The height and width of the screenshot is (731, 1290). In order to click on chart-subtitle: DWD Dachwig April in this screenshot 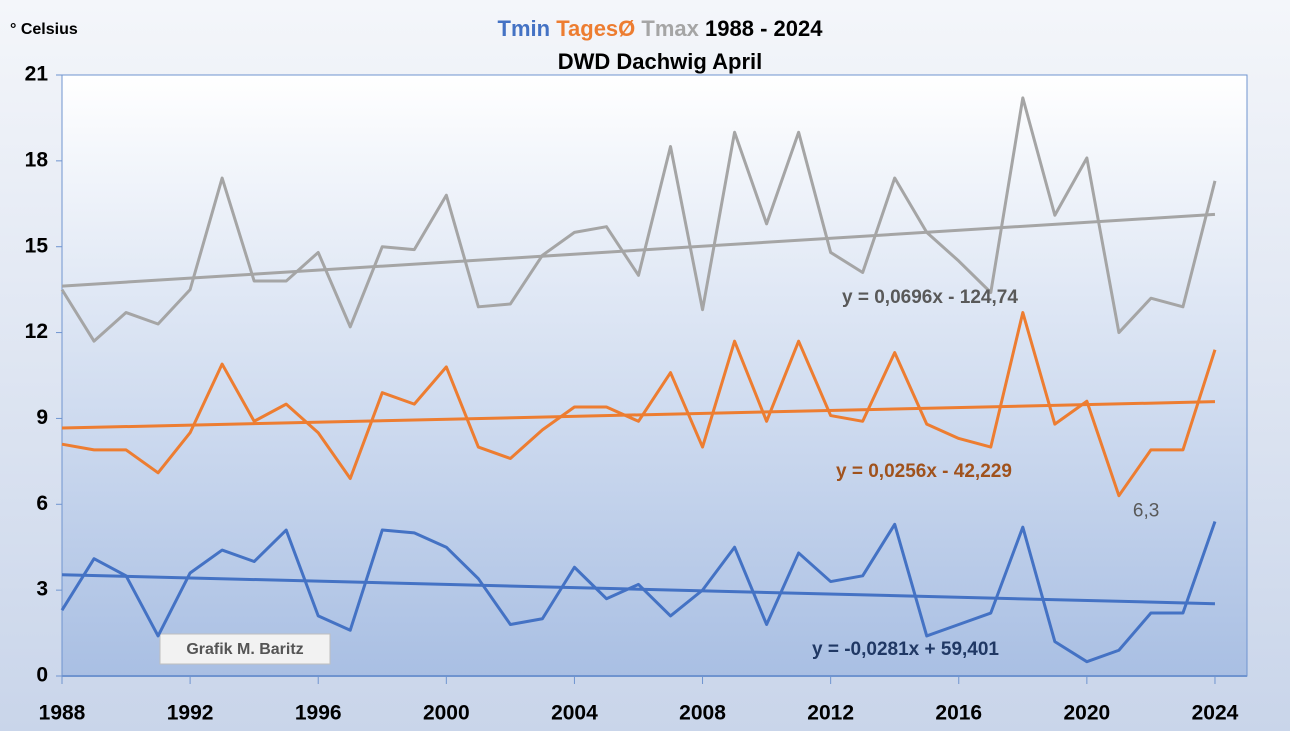, I will do `click(660, 61)`.